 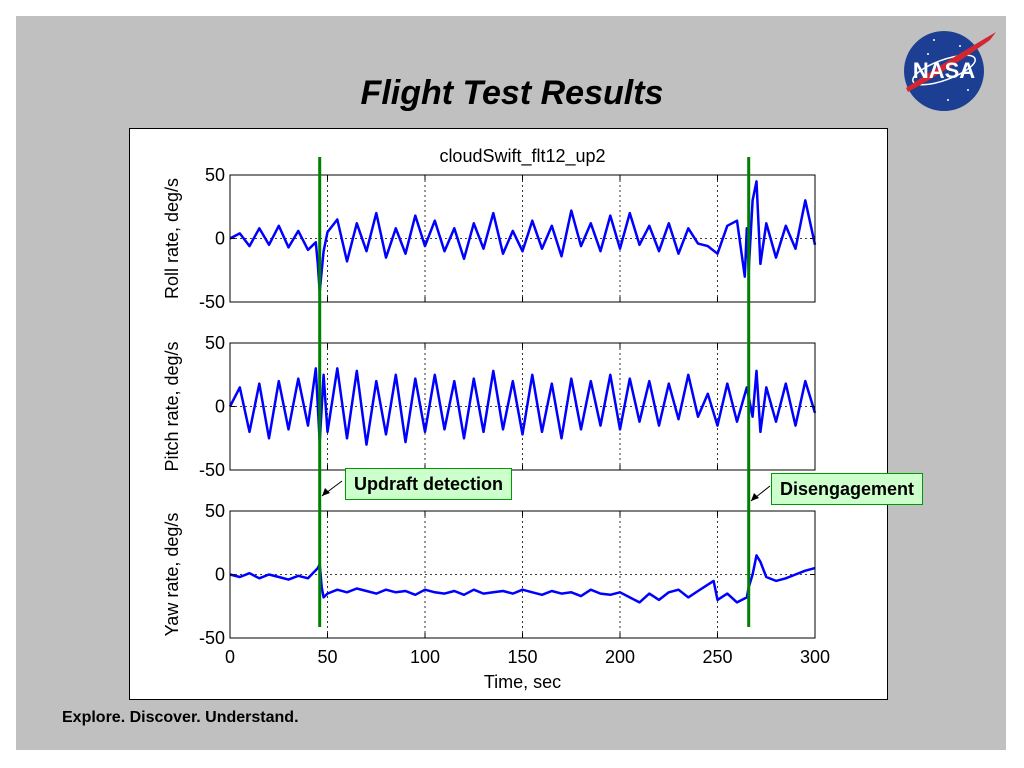 I want to click on x-tick-label: 300, so click(x=815, y=657).